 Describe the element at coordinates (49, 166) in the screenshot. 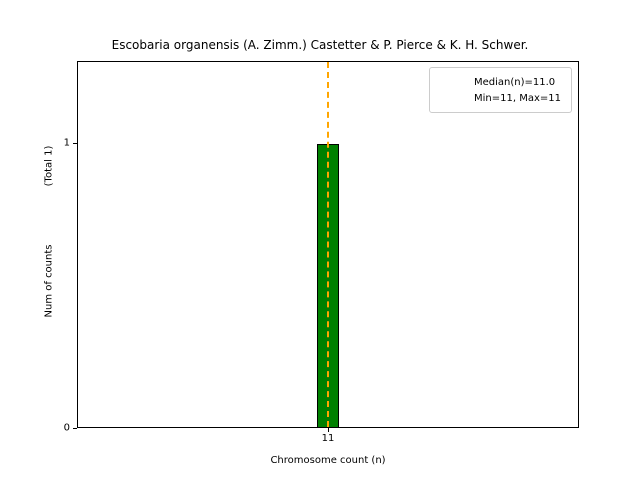

I see `y-axis-label-total: (Total 1)` at that location.